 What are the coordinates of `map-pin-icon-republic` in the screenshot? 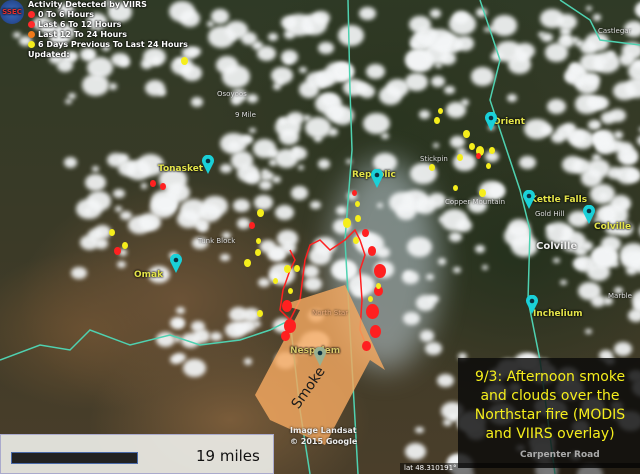 It's located at (377, 178).